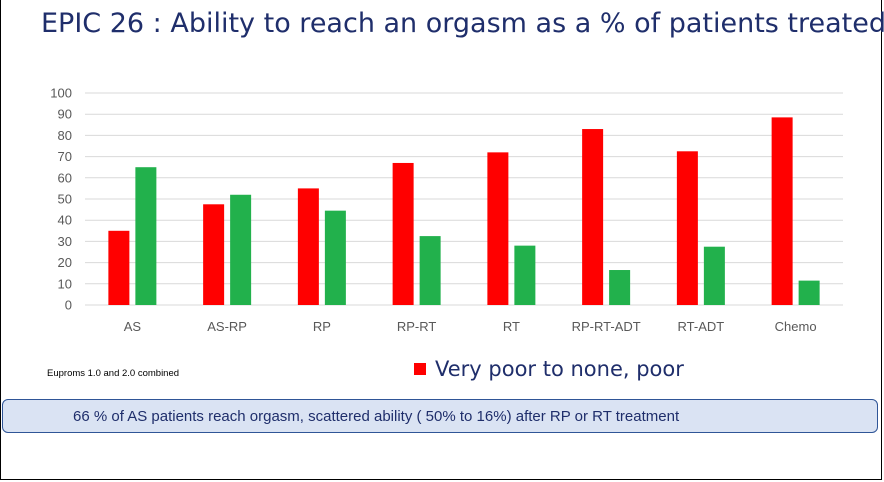 This screenshot has width=884, height=482. What do you see at coordinates (687, 228) in the screenshot?
I see `bar-red-rt-adt` at bounding box center [687, 228].